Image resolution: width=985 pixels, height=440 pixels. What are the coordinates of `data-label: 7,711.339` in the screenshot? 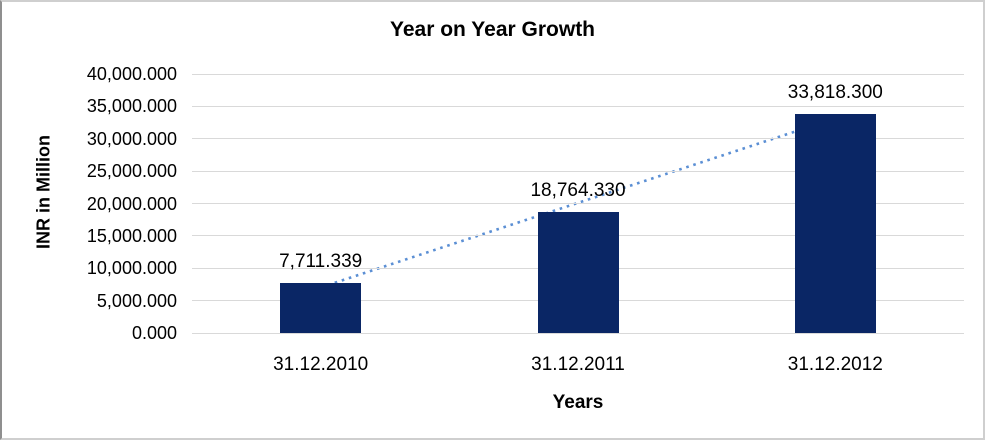 It's located at (321, 262).